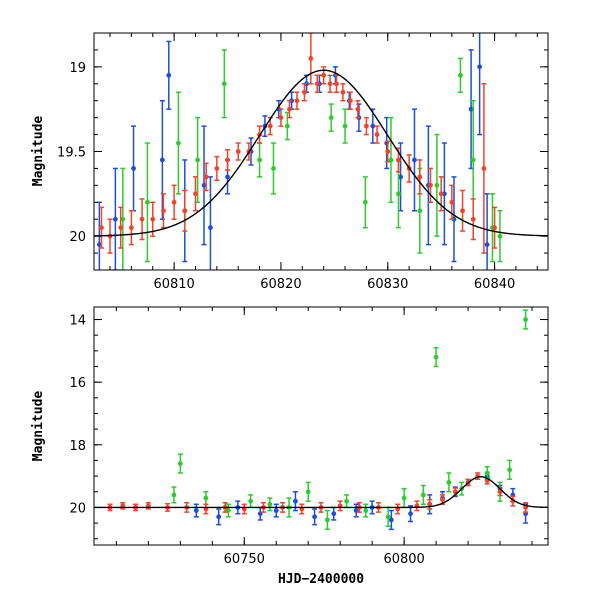 This screenshot has width=600, height=600. Describe the element at coordinates (77, 68) in the screenshot. I see `top-y-tick-label: 19` at that location.